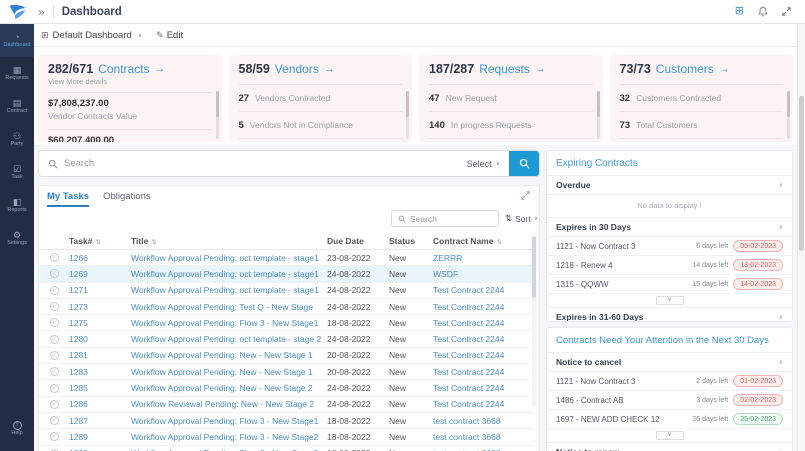 The height and width of the screenshot is (451, 805). Describe the element at coordinates (17, 171) in the screenshot. I see `sidebar-item-task: ☑ Task` at that location.